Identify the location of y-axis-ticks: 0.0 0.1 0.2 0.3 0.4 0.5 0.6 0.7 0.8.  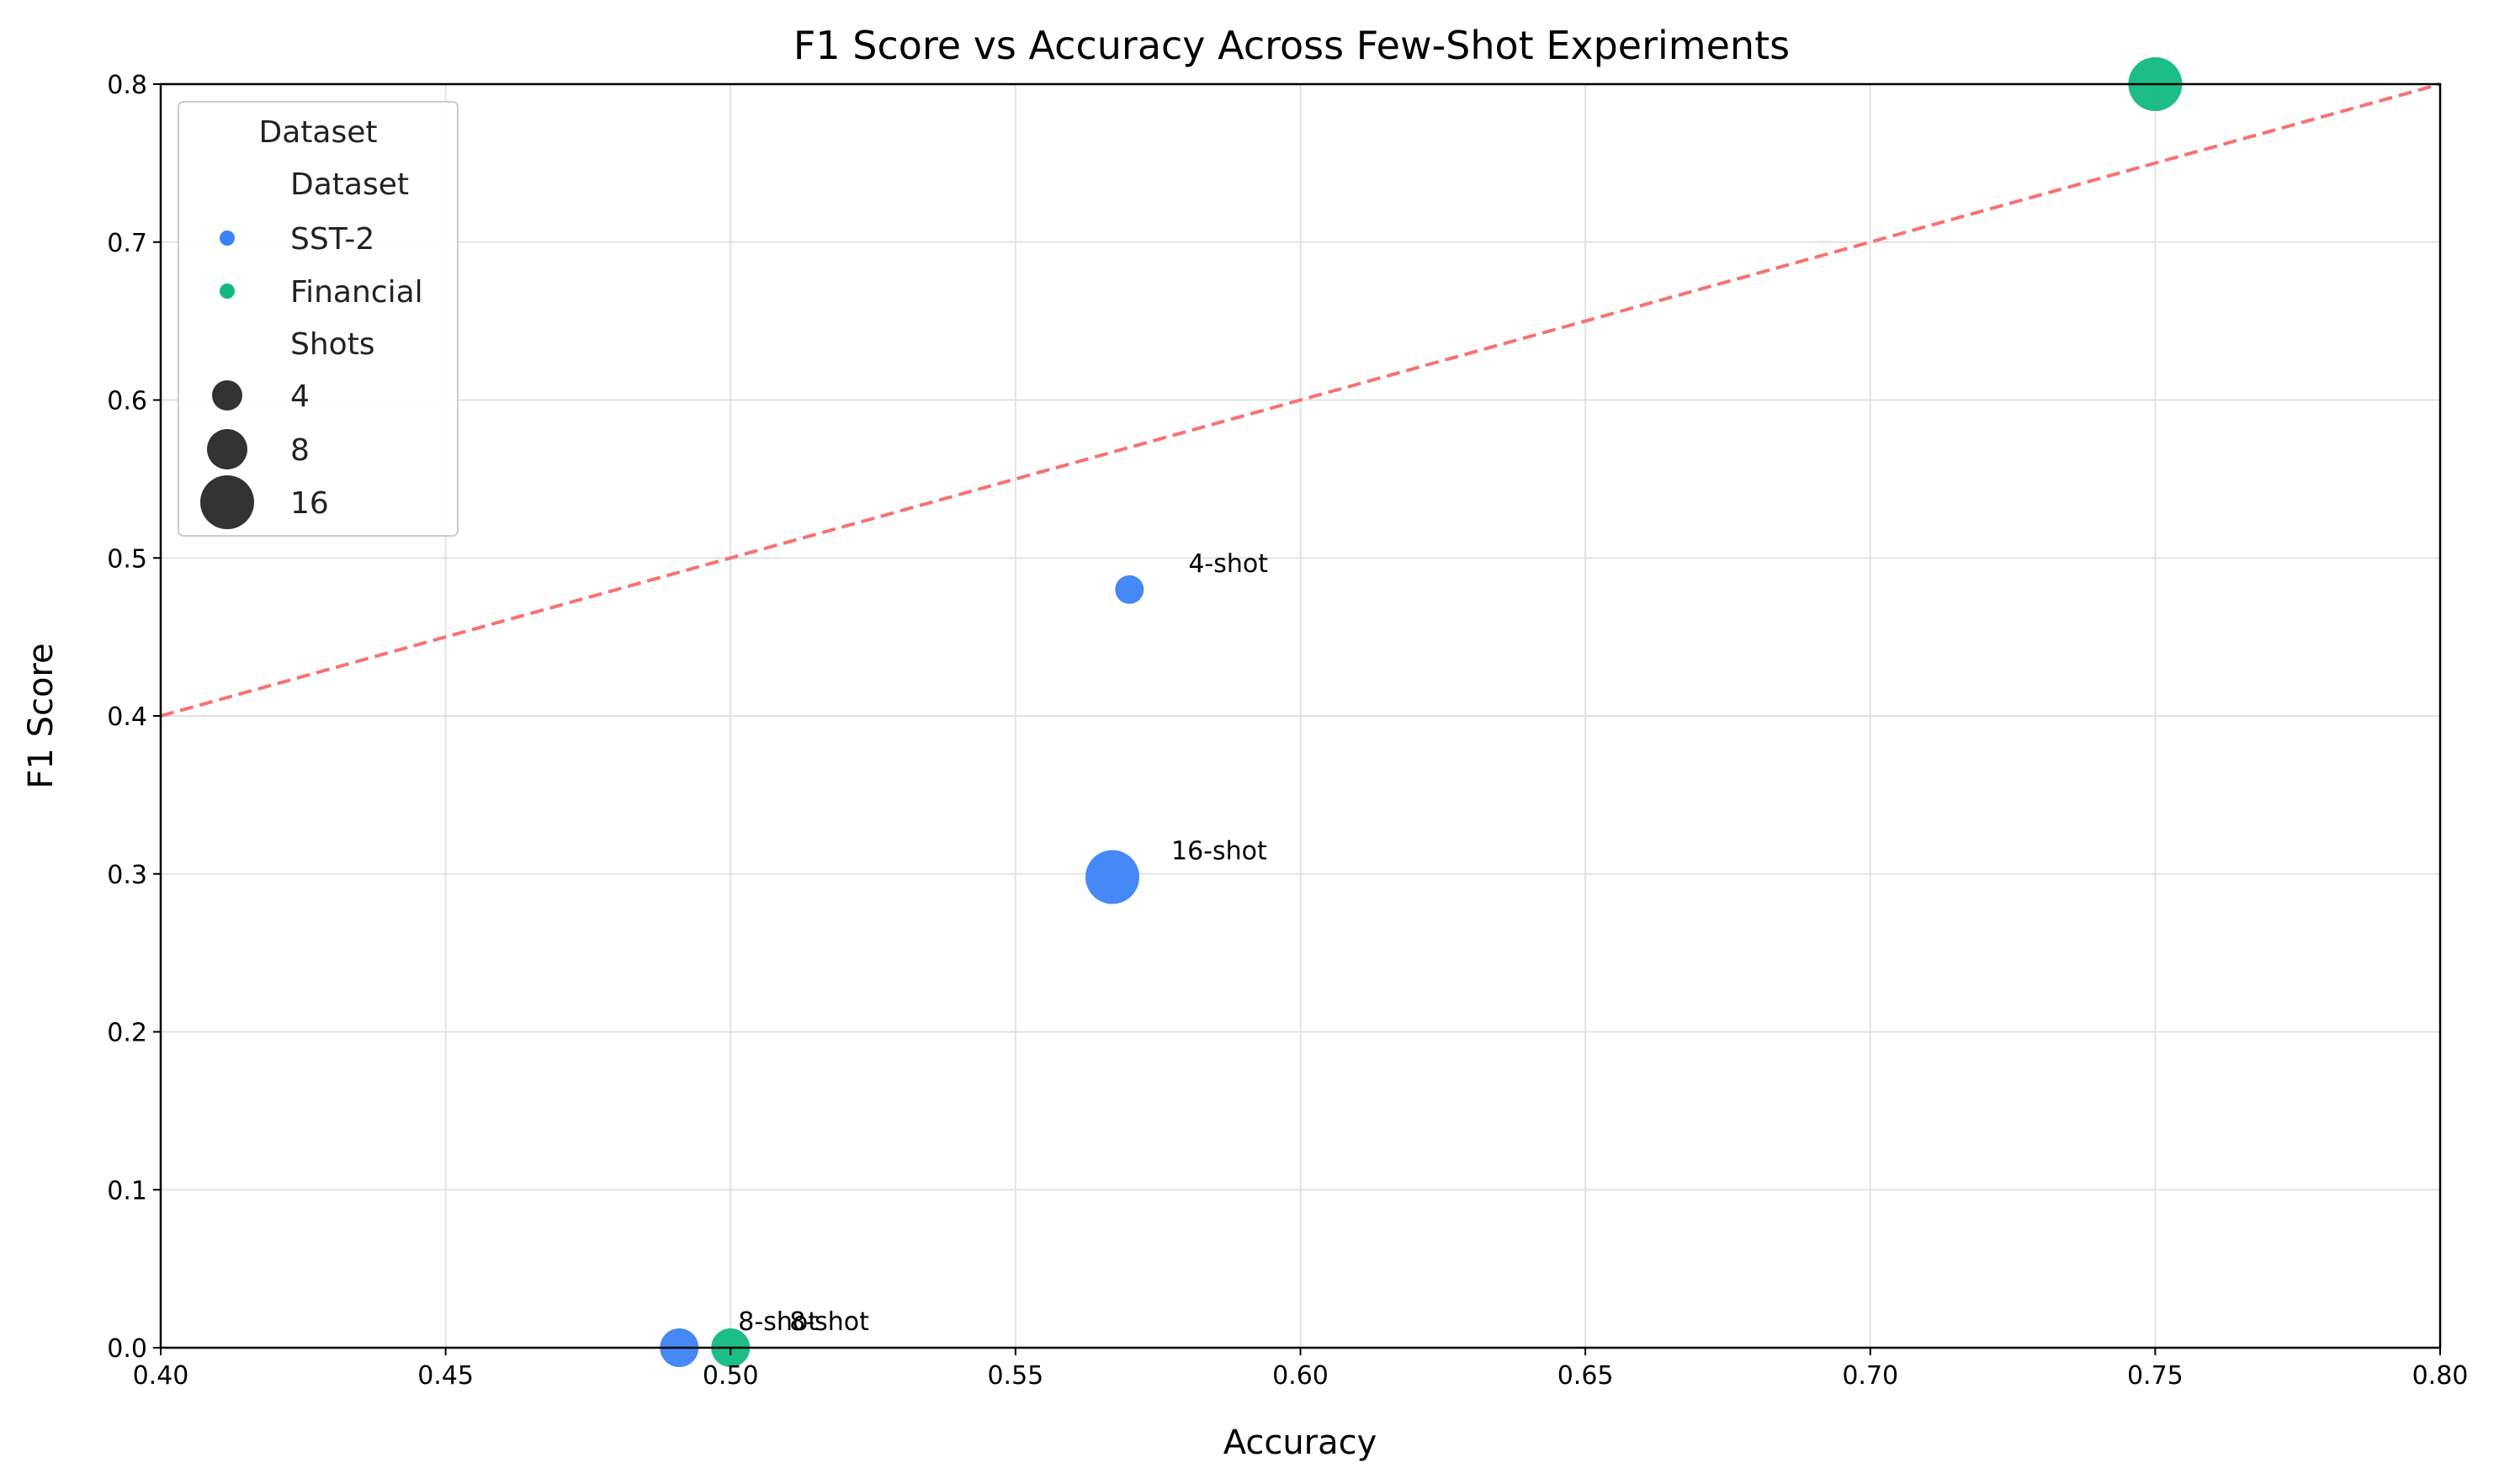
(134, 717).